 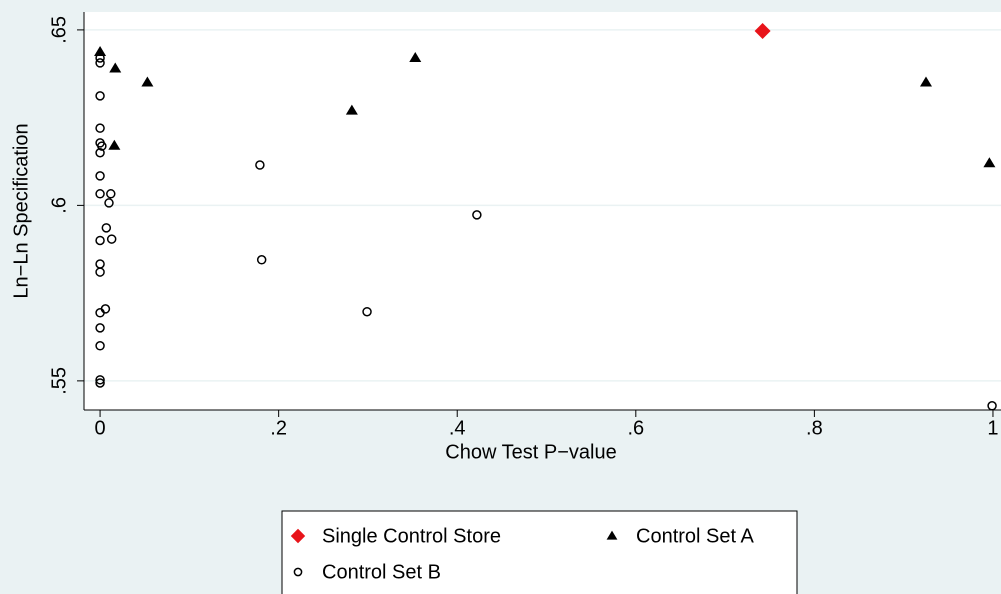 I want to click on legend-label: Control Set A, so click(x=695, y=536).